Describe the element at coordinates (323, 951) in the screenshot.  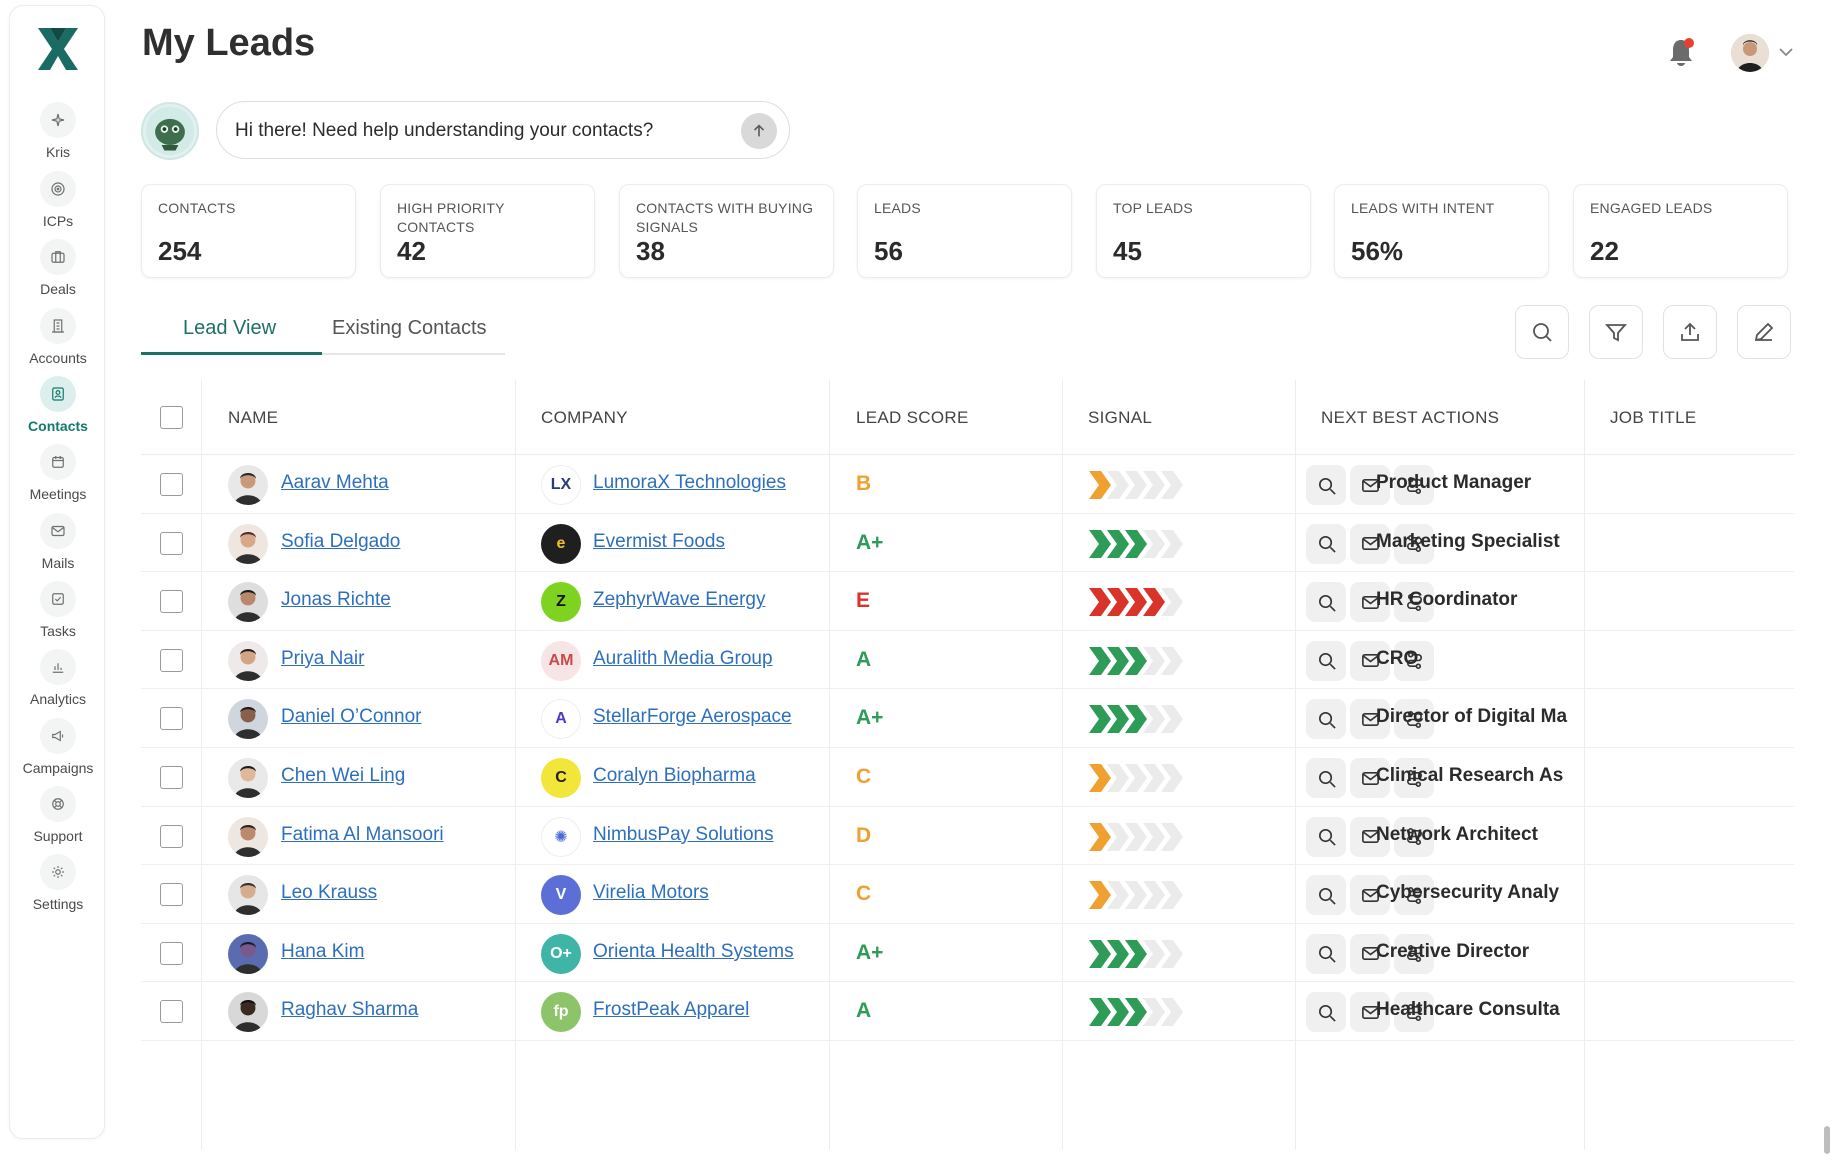
I see `contact-name-link: Hana Kim` at that location.